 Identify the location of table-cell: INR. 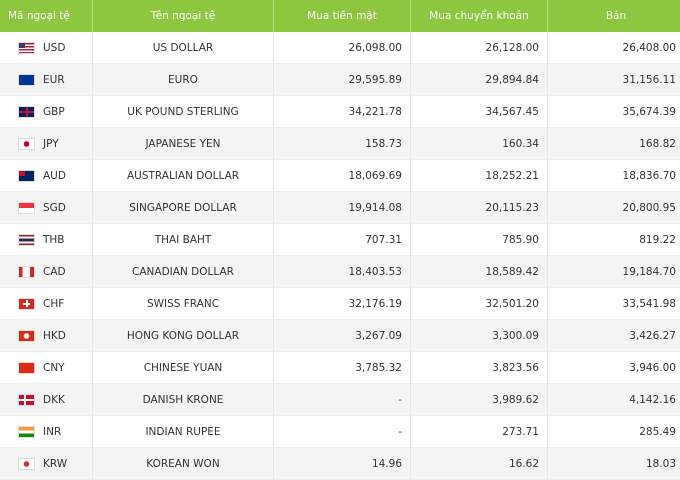
(46, 432).